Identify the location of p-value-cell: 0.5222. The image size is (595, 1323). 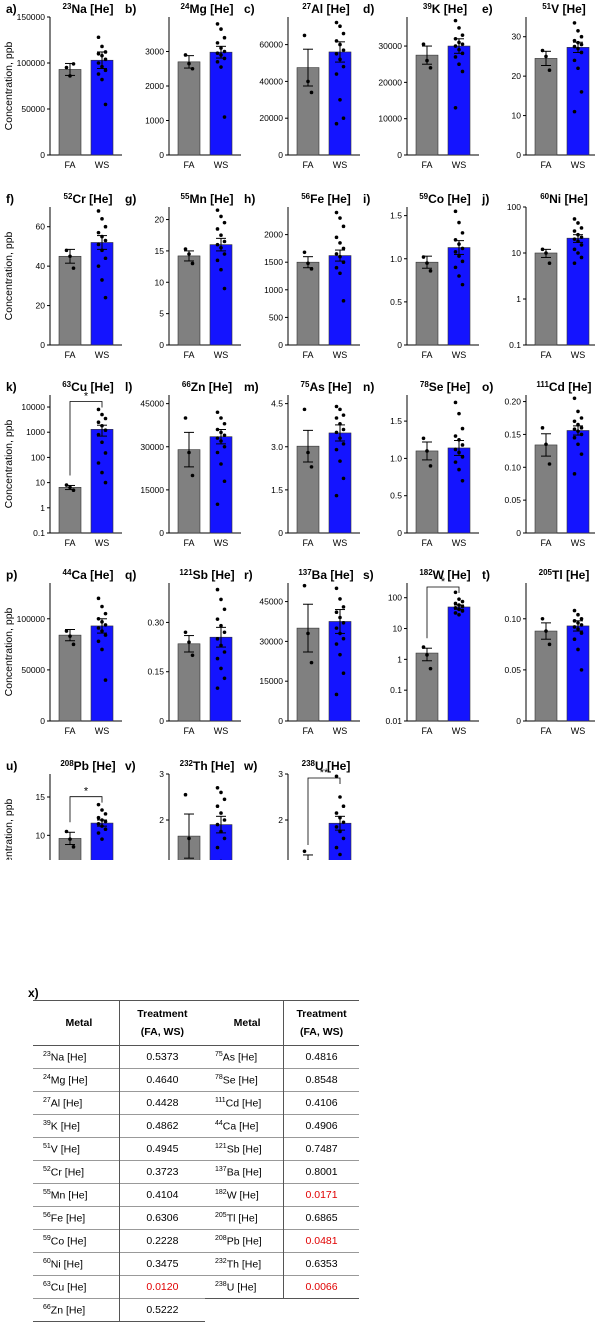
(162, 1310).